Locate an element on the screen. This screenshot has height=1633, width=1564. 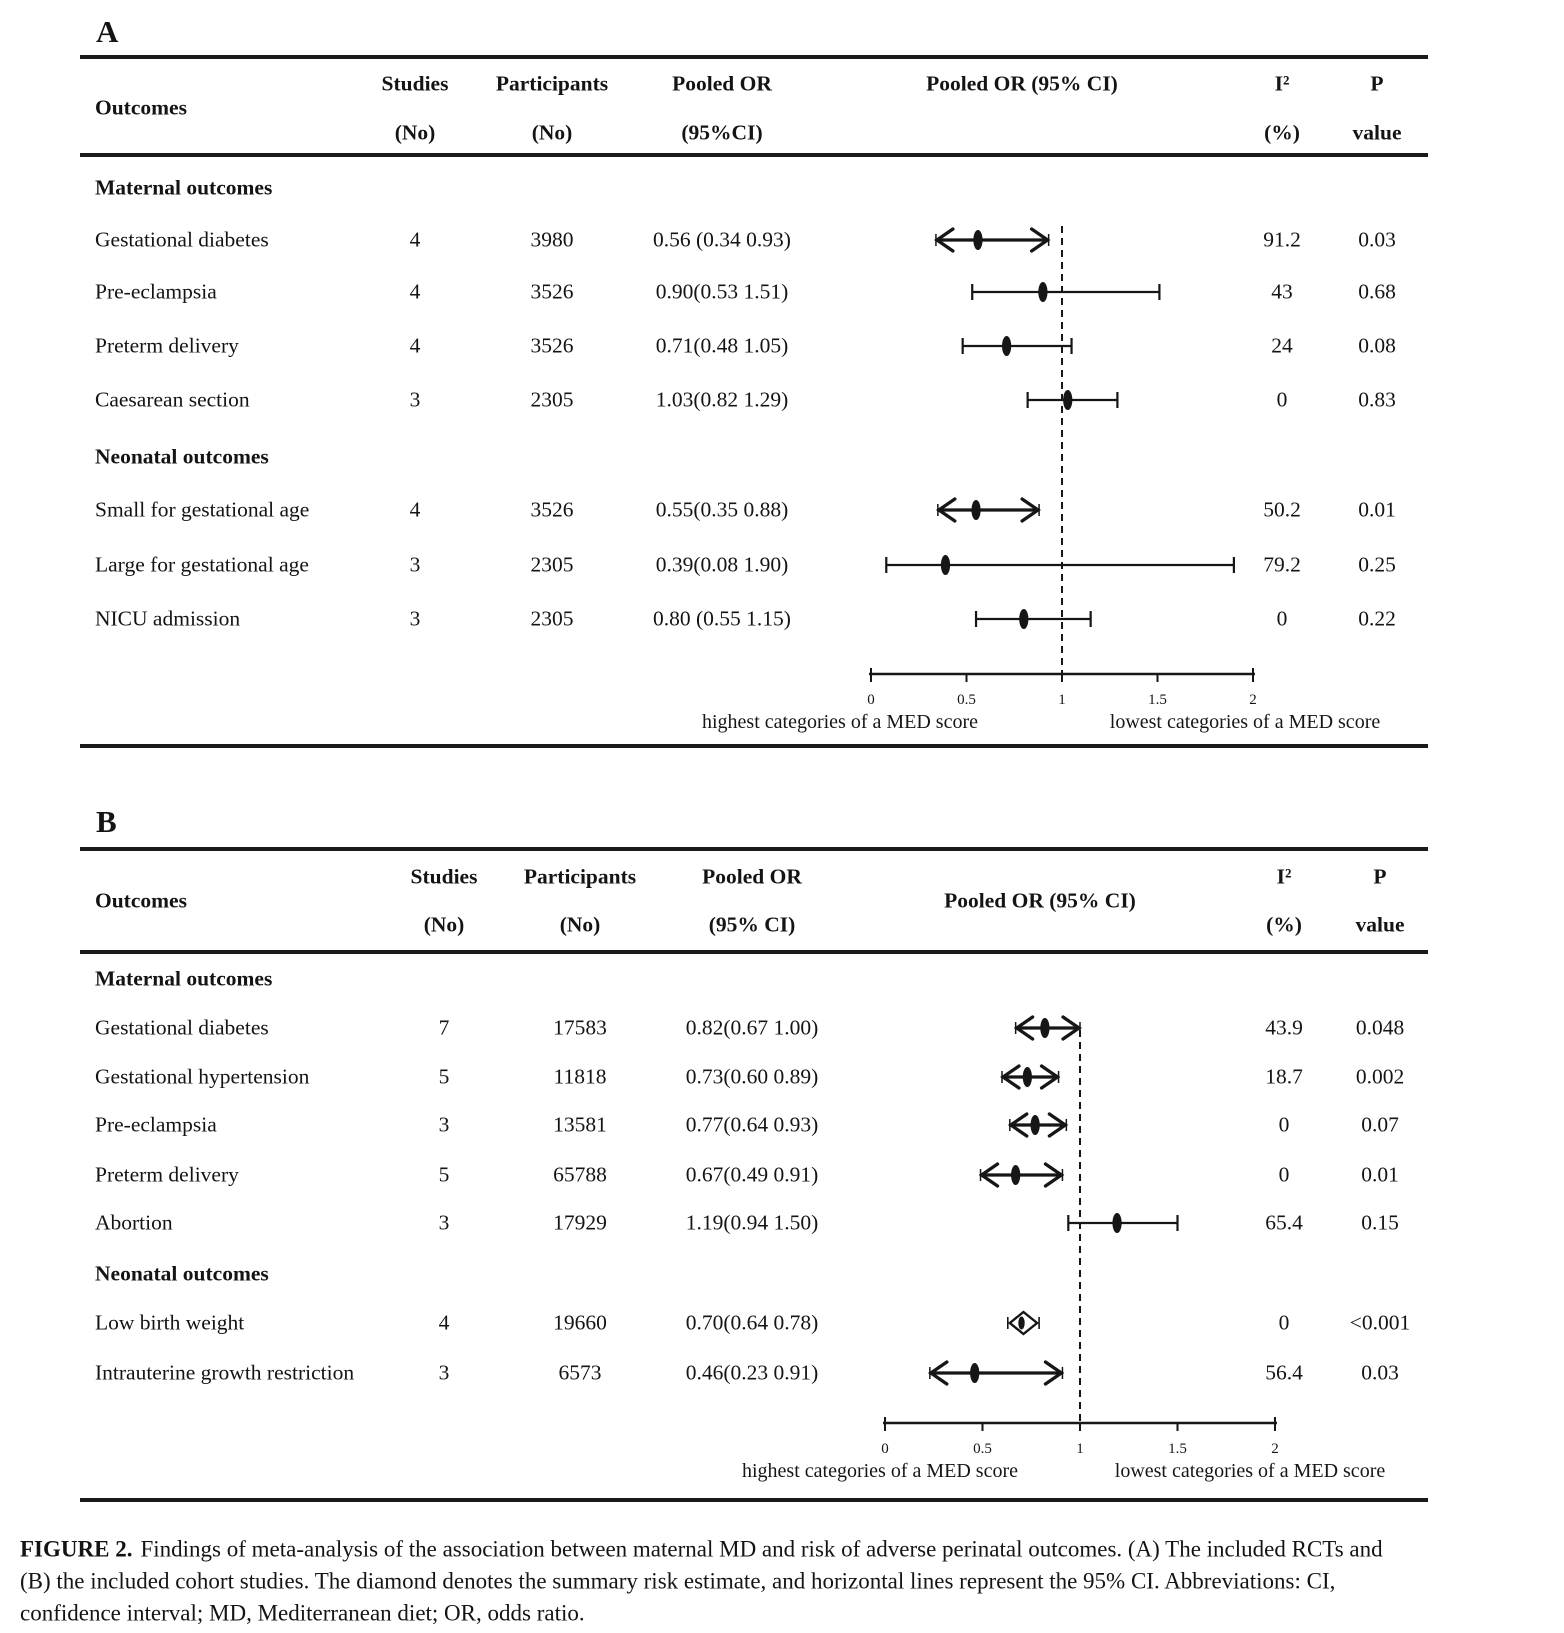
participants-cell: 13581 is located at coordinates (580, 1124).